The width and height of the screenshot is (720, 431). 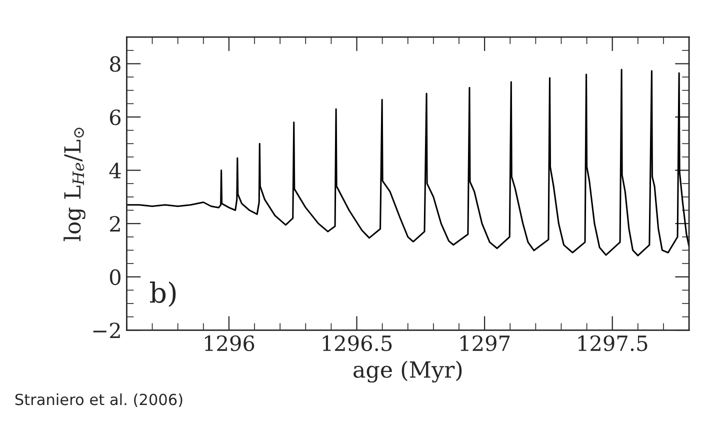 I want to click on y-tick-label: 8, so click(x=115, y=64).